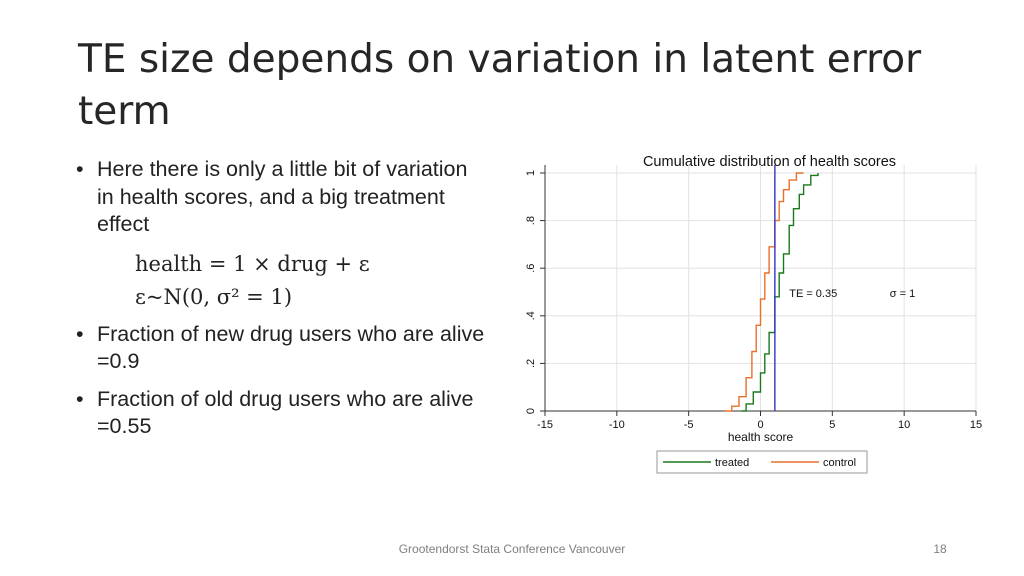  What do you see at coordinates (839, 463) in the screenshot?
I see `legend-label-control: control` at bounding box center [839, 463].